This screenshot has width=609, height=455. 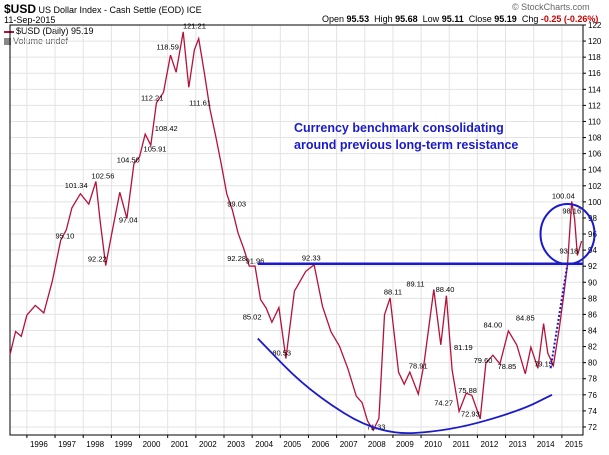 I want to click on x-tick-label: 2001, so click(x=180, y=444).